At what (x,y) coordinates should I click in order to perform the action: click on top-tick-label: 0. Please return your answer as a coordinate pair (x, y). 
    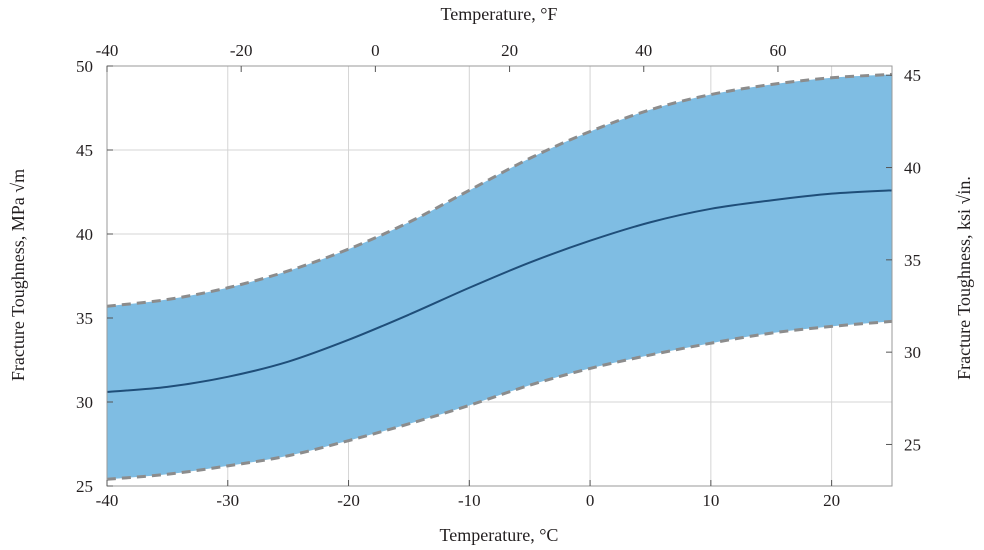
    Looking at the image, I should click on (375, 50).